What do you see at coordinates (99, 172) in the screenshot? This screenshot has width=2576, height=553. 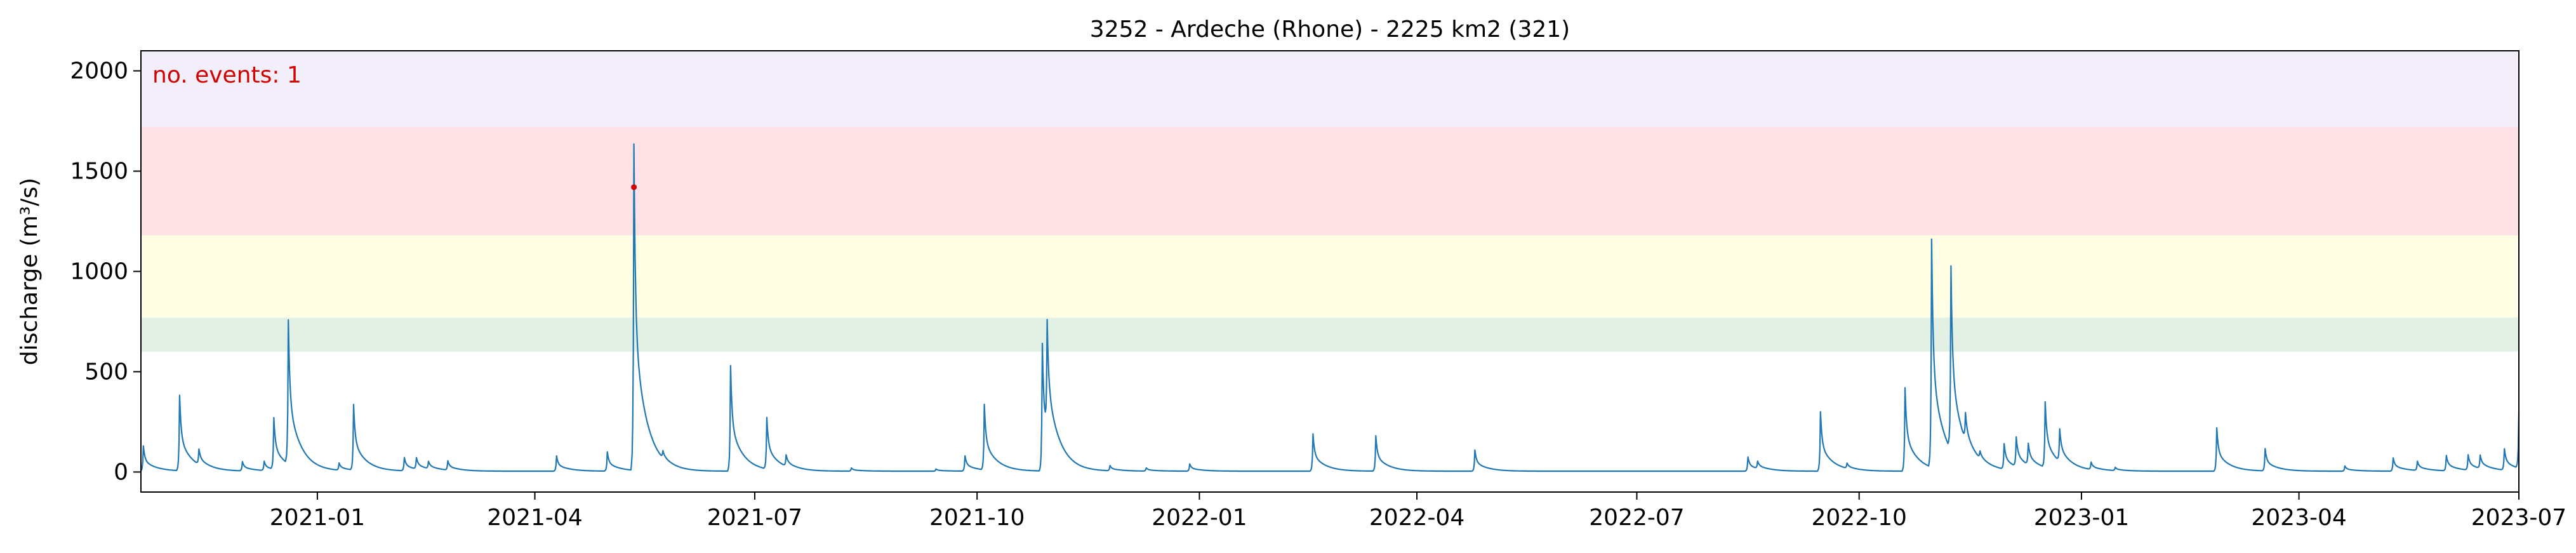 I see `y-tick-label: 1500` at bounding box center [99, 172].